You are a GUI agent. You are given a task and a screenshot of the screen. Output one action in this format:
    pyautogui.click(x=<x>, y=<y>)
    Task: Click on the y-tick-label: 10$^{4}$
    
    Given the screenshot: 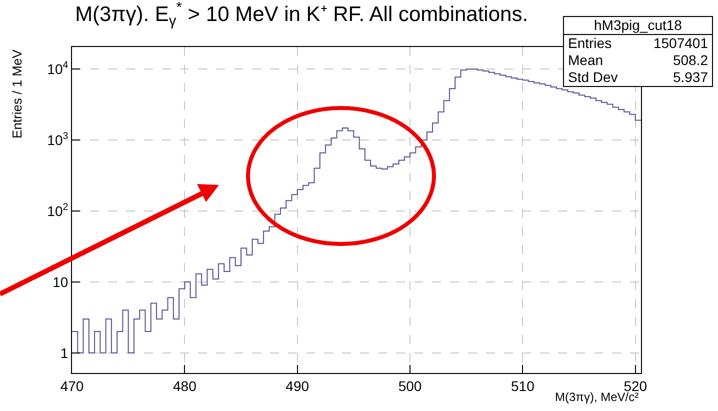 What is the action you would take?
    pyautogui.click(x=58, y=69)
    